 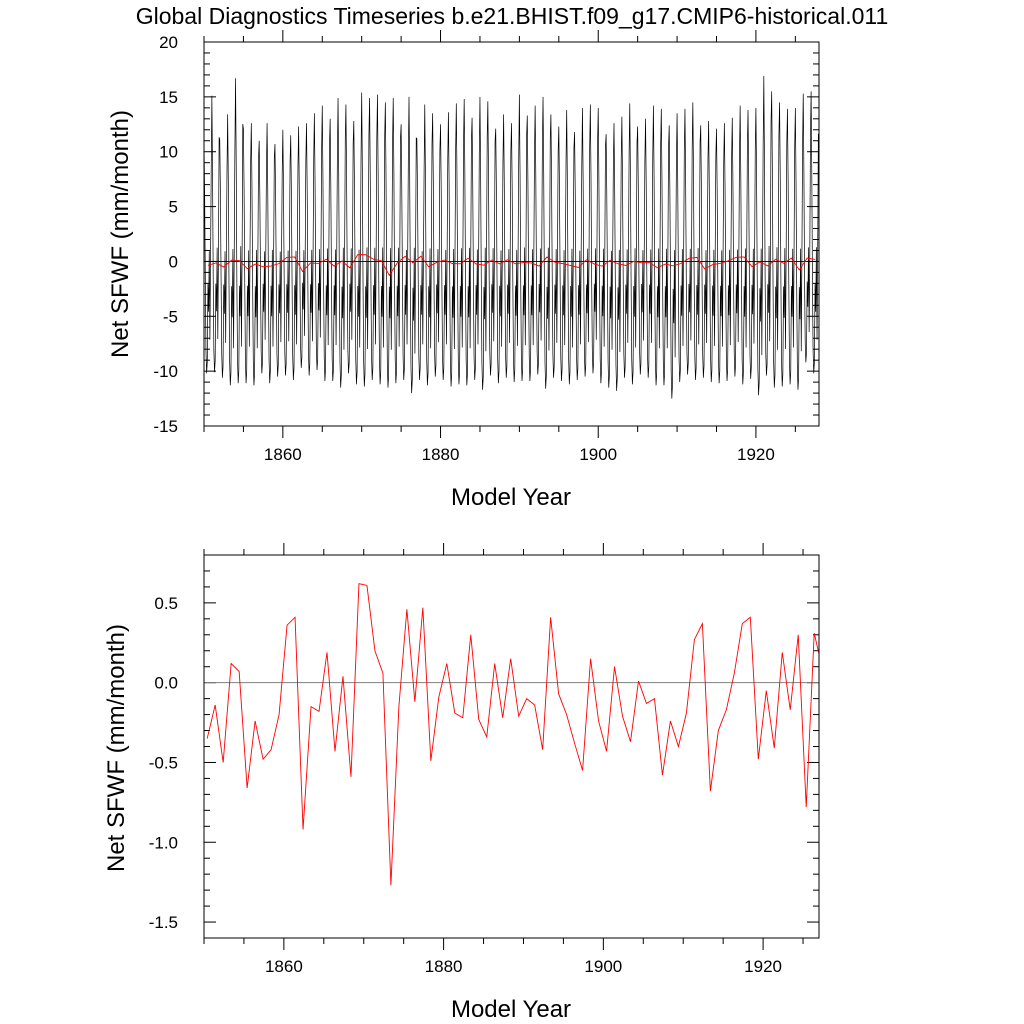 I want to click on panel1-x-axis-label: Model Year, so click(x=511, y=497).